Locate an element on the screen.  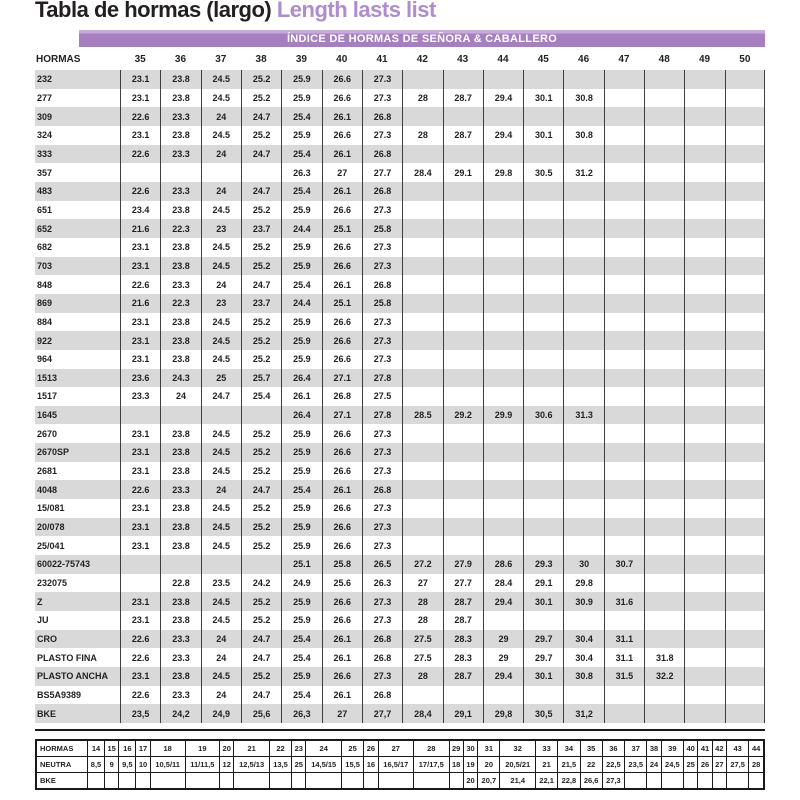
row-label: PLASTO FINA is located at coordinates (67, 657).